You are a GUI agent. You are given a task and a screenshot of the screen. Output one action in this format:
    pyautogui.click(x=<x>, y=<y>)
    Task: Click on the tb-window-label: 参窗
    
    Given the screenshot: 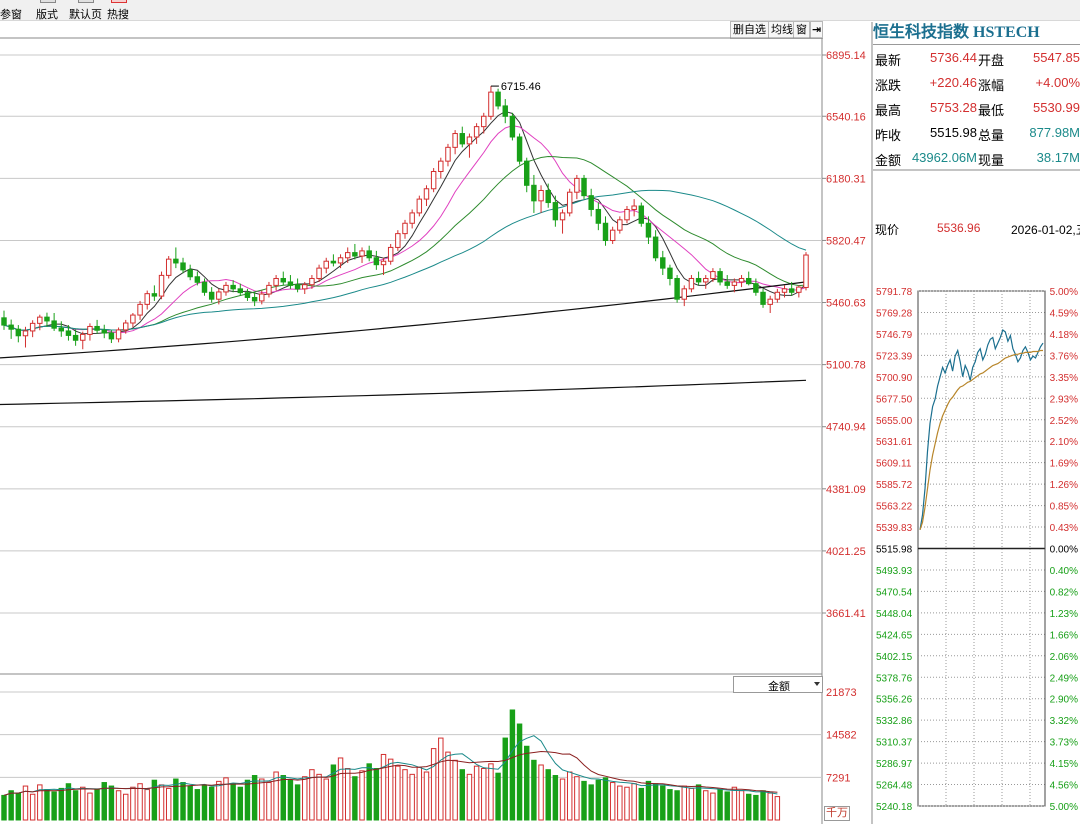 What is the action you would take?
    pyautogui.click(x=11, y=15)
    